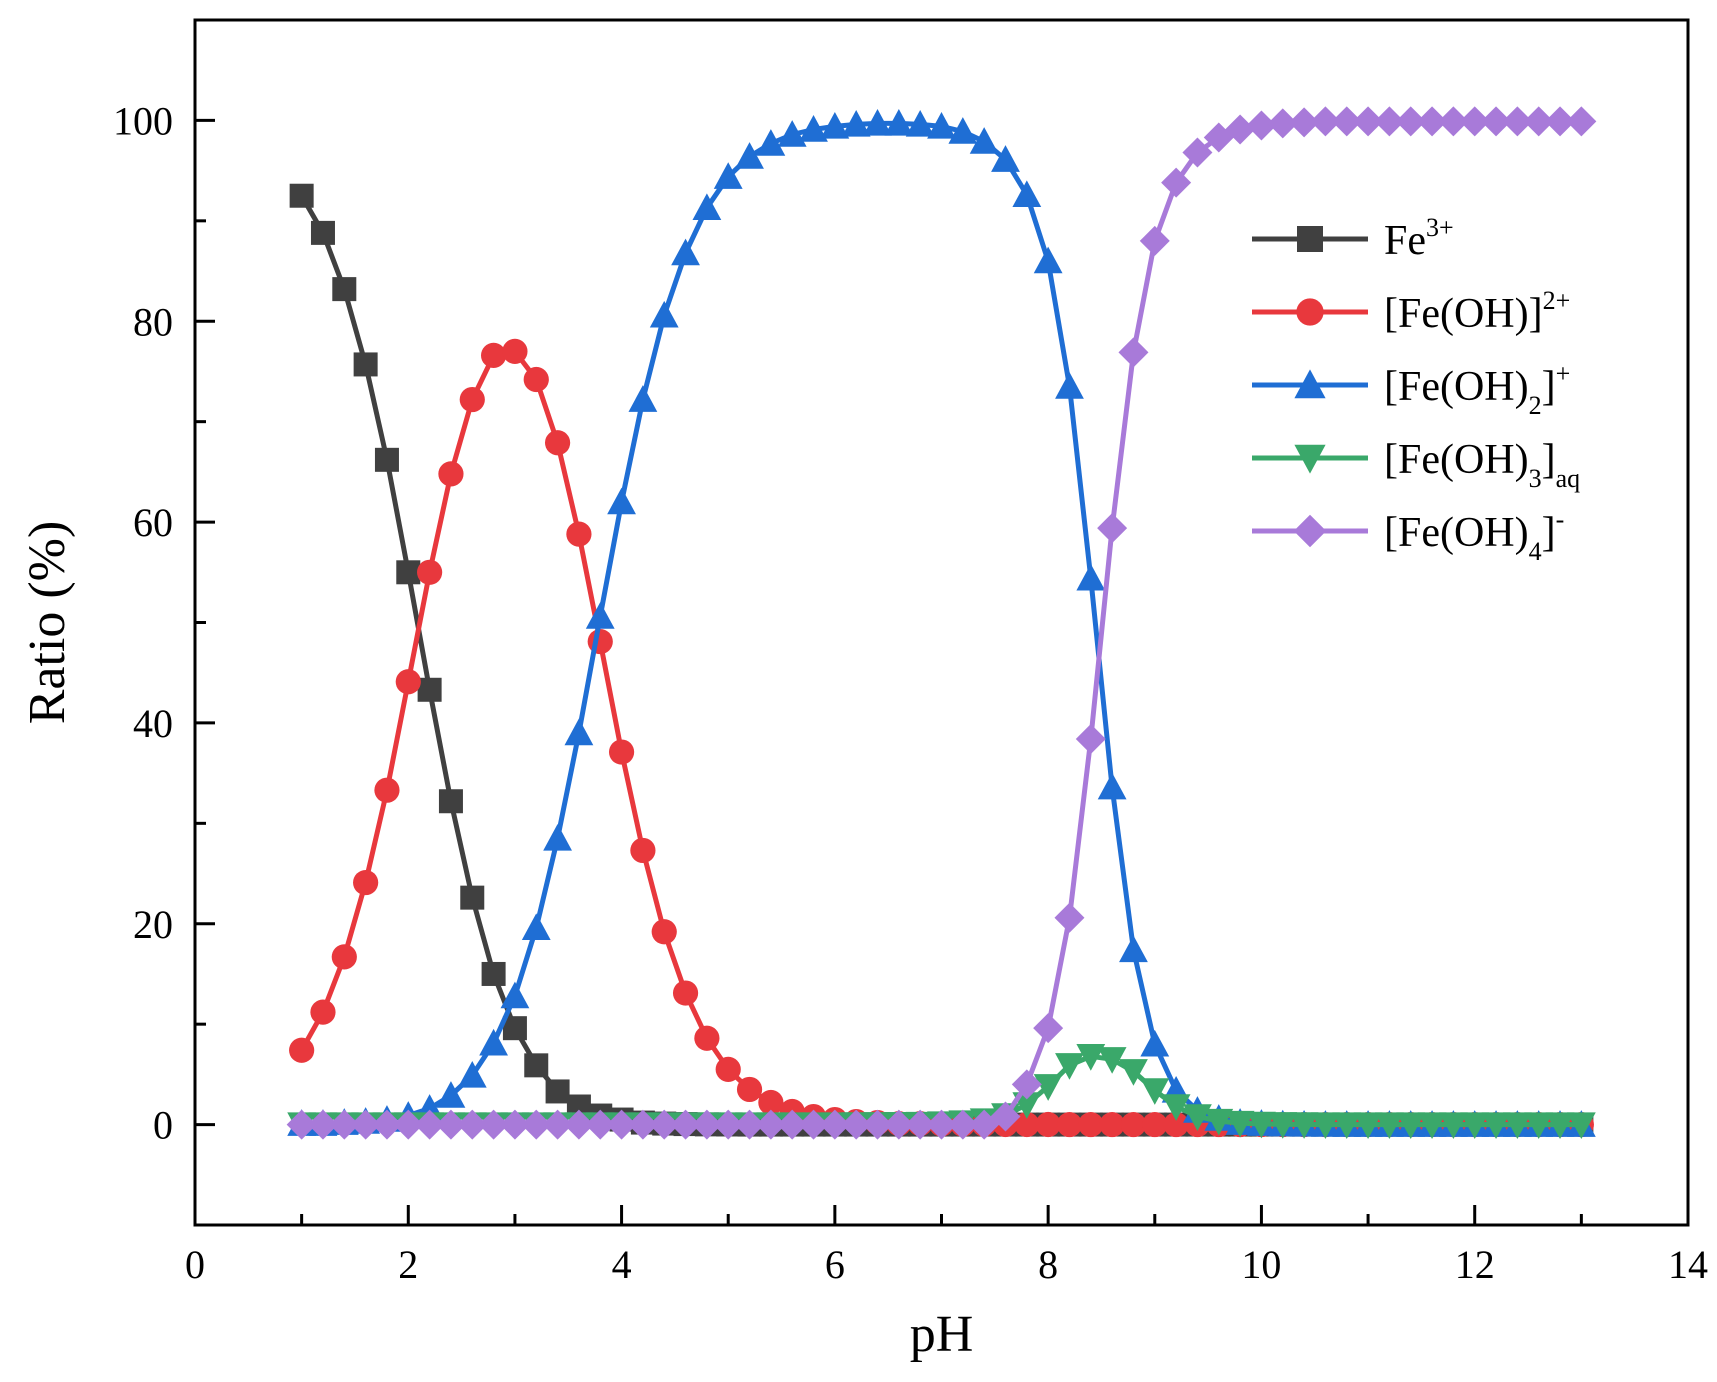  I want to click on x-tick-label: 2, so click(408, 1264).